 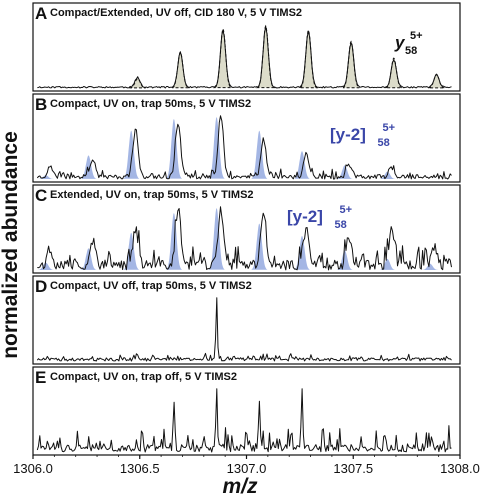 I want to click on panel-title: Compact, UV on, trap 50ms, 5 V TIMS2, so click(x=150, y=104).